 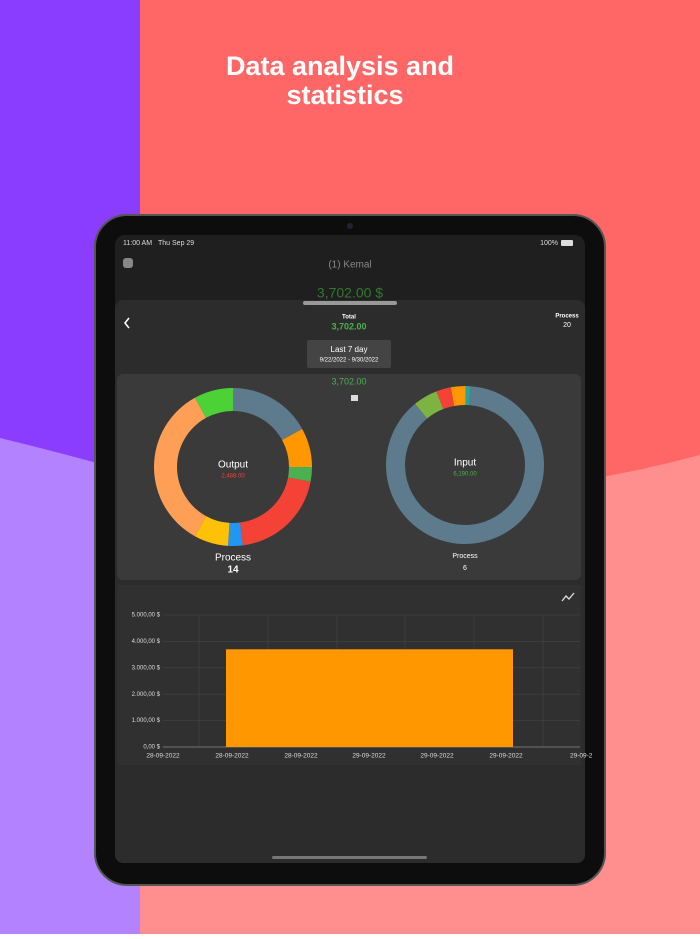 What do you see at coordinates (549, 243) in the screenshot?
I see `status-battery: 100%` at bounding box center [549, 243].